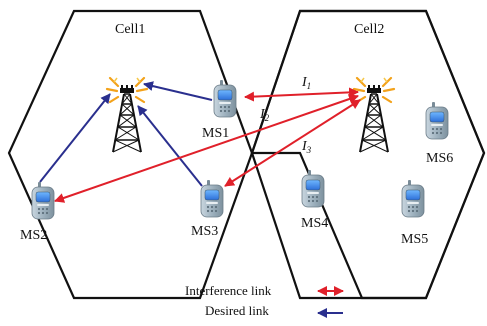  Describe the element at coordinates (237, 310) in the screenshot. I see `legend-desired-label: Desired link` at that location.